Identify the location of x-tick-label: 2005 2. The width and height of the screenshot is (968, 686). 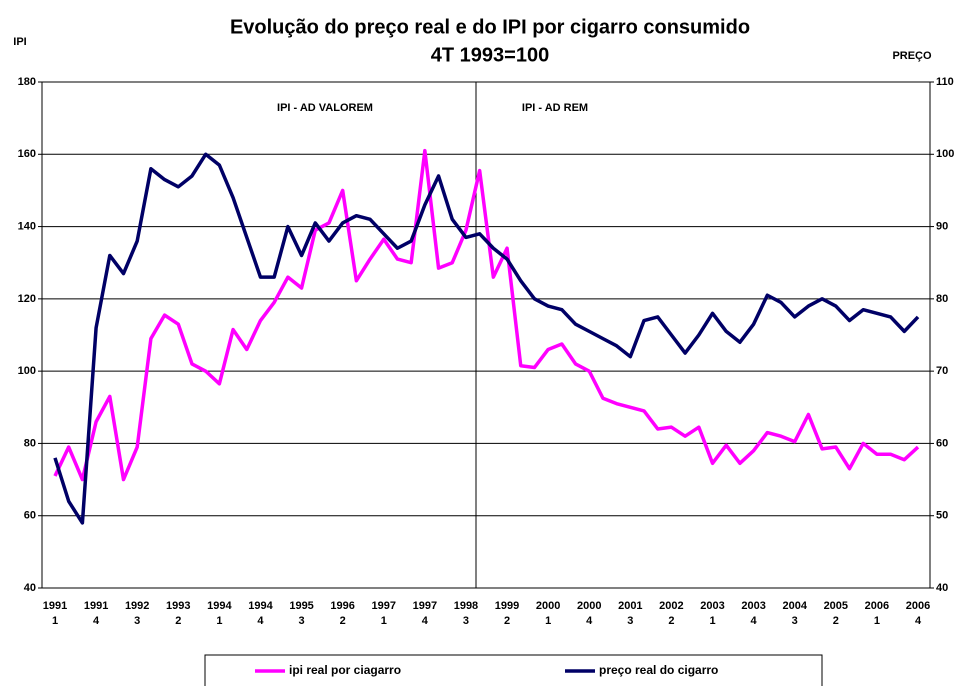
(836, 613).